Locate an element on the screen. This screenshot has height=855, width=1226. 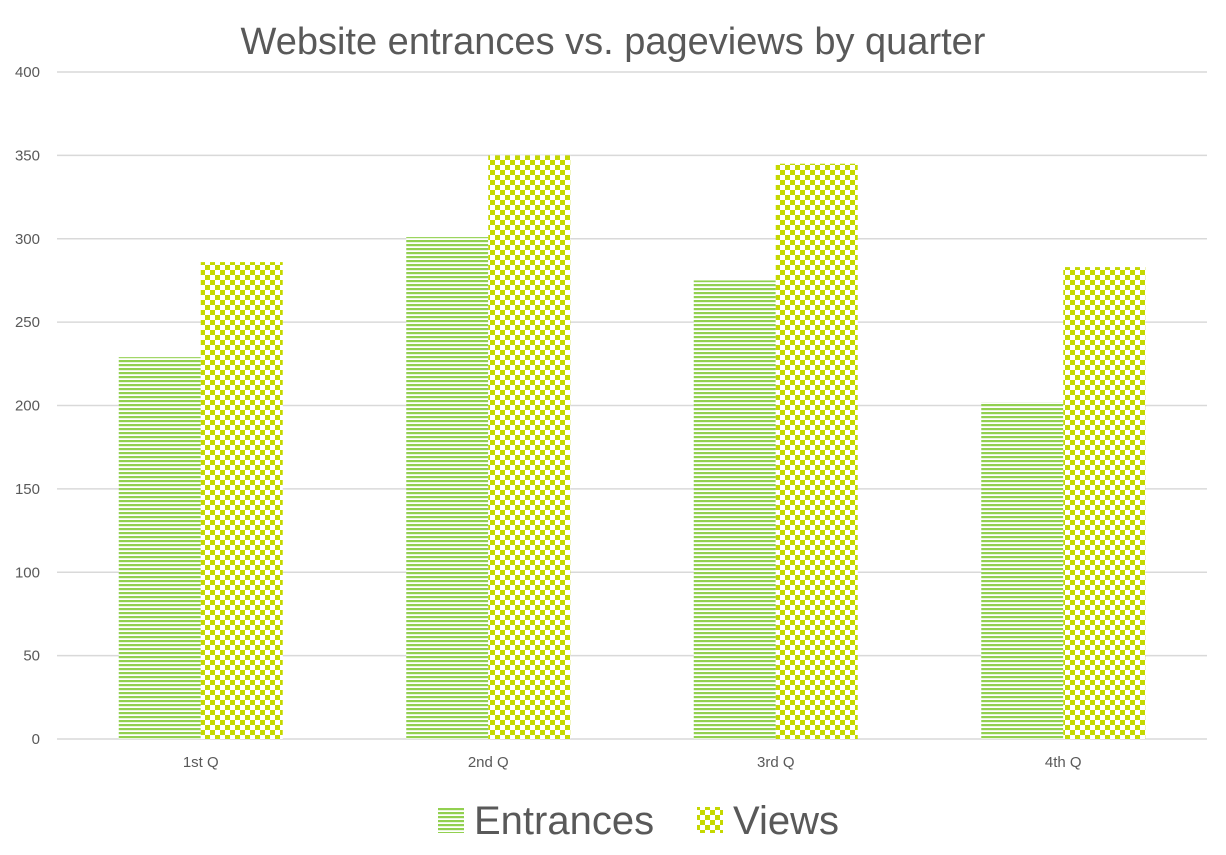
y-tick-label: 200 is located at coordinates (27, 406).